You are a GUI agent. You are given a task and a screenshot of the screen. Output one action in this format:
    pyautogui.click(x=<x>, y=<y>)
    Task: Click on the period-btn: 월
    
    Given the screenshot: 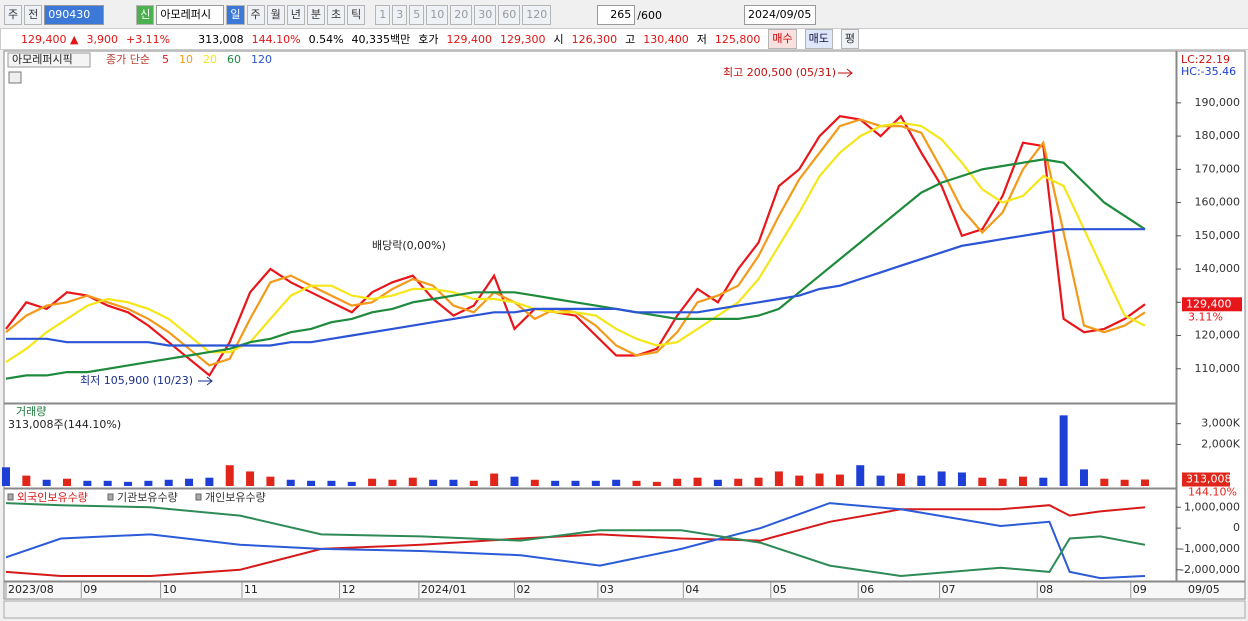 What is the action you would take?
    pyautogui.click(x=275, y=15)
    